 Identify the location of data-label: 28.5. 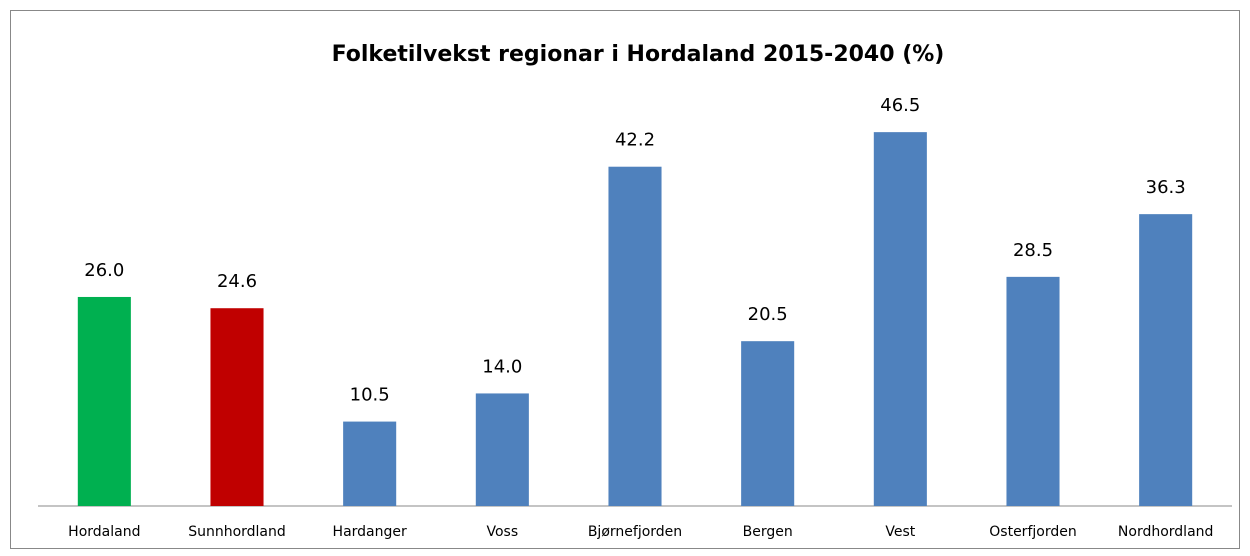
(1033, 250).